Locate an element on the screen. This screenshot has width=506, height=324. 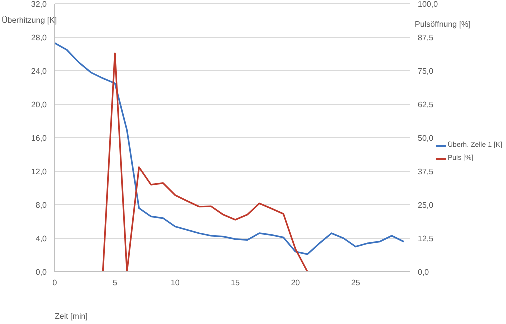
y-tick-label: 16,0 is located at coordinates (39, 138).